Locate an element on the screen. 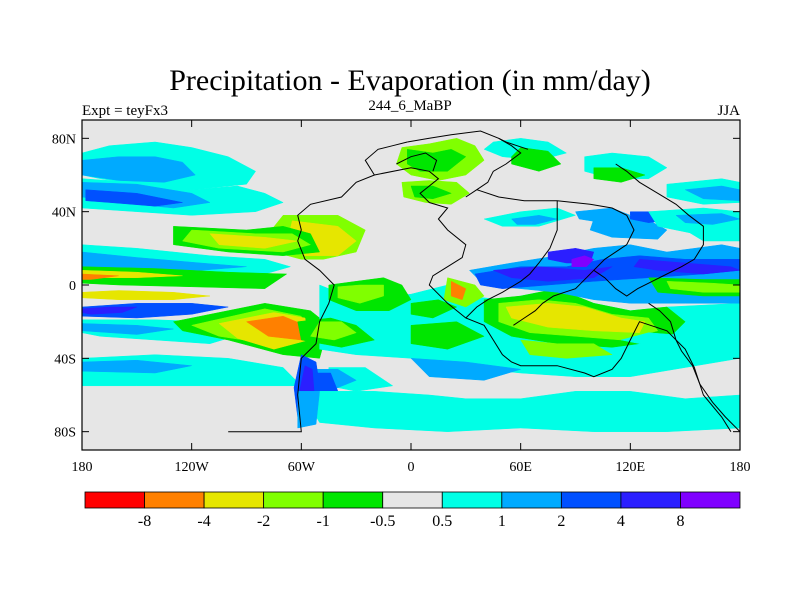  colorbar: -8 -4 -2 -1 -0.5 0.5 1 2 4 8 is located at coordinates (412, 510).